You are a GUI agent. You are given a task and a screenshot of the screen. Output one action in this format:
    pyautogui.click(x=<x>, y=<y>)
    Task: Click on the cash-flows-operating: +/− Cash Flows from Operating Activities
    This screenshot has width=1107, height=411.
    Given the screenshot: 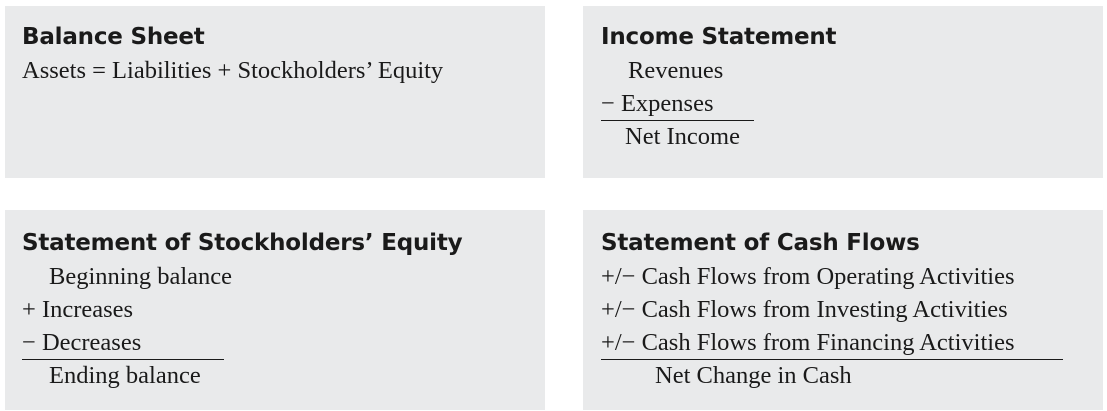 What is the action you would take?
    pyautogui.click(x=808, y=276)
    